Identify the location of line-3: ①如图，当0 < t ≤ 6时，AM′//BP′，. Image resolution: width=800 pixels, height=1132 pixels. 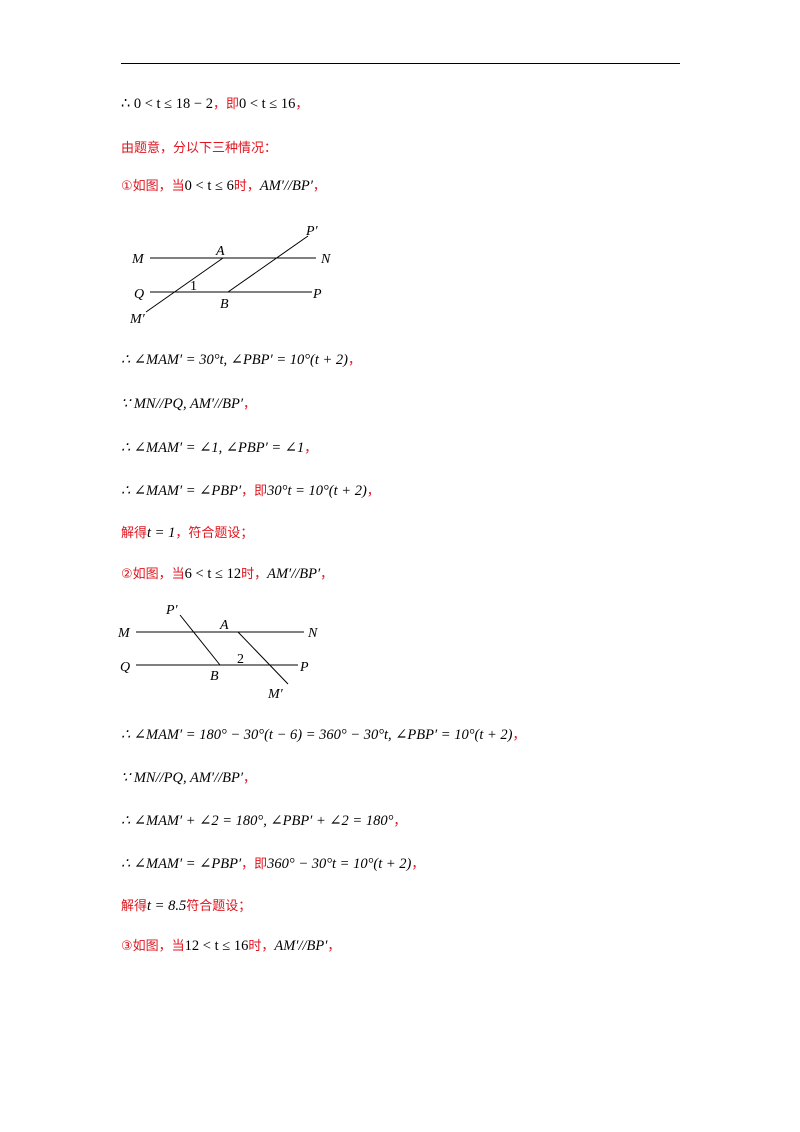
(223, 186).